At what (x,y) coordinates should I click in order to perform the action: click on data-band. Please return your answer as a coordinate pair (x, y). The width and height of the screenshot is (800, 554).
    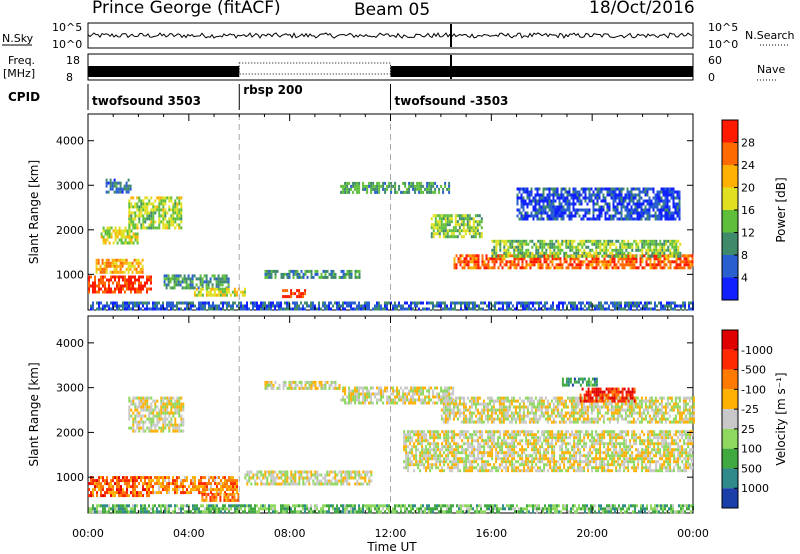
    Looking at the image, I should click on (119, 487).